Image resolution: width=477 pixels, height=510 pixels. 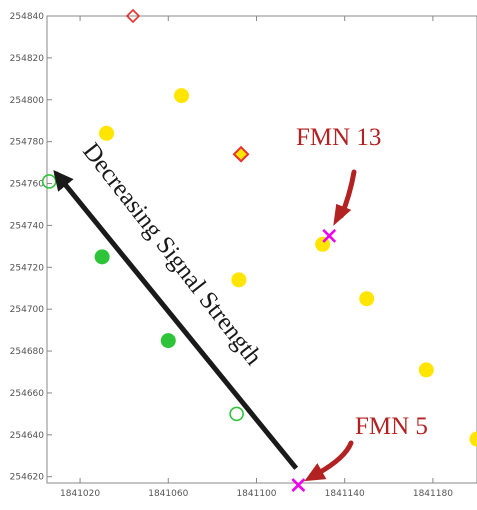 What do you see at coordinates (241, 154) in the screenshot?
I see `filled-diamond-point` at bounding box center [241, 154].